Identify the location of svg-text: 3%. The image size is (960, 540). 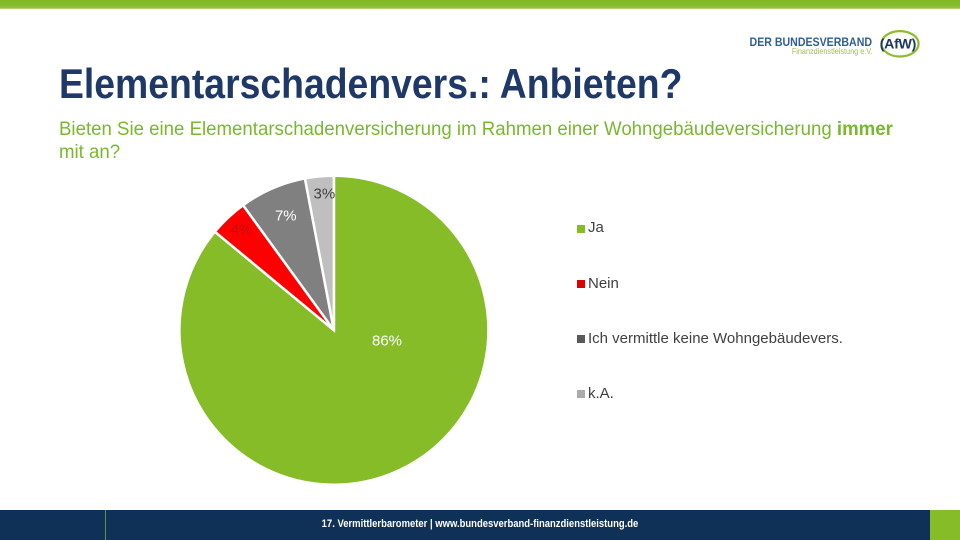
(325, 194).